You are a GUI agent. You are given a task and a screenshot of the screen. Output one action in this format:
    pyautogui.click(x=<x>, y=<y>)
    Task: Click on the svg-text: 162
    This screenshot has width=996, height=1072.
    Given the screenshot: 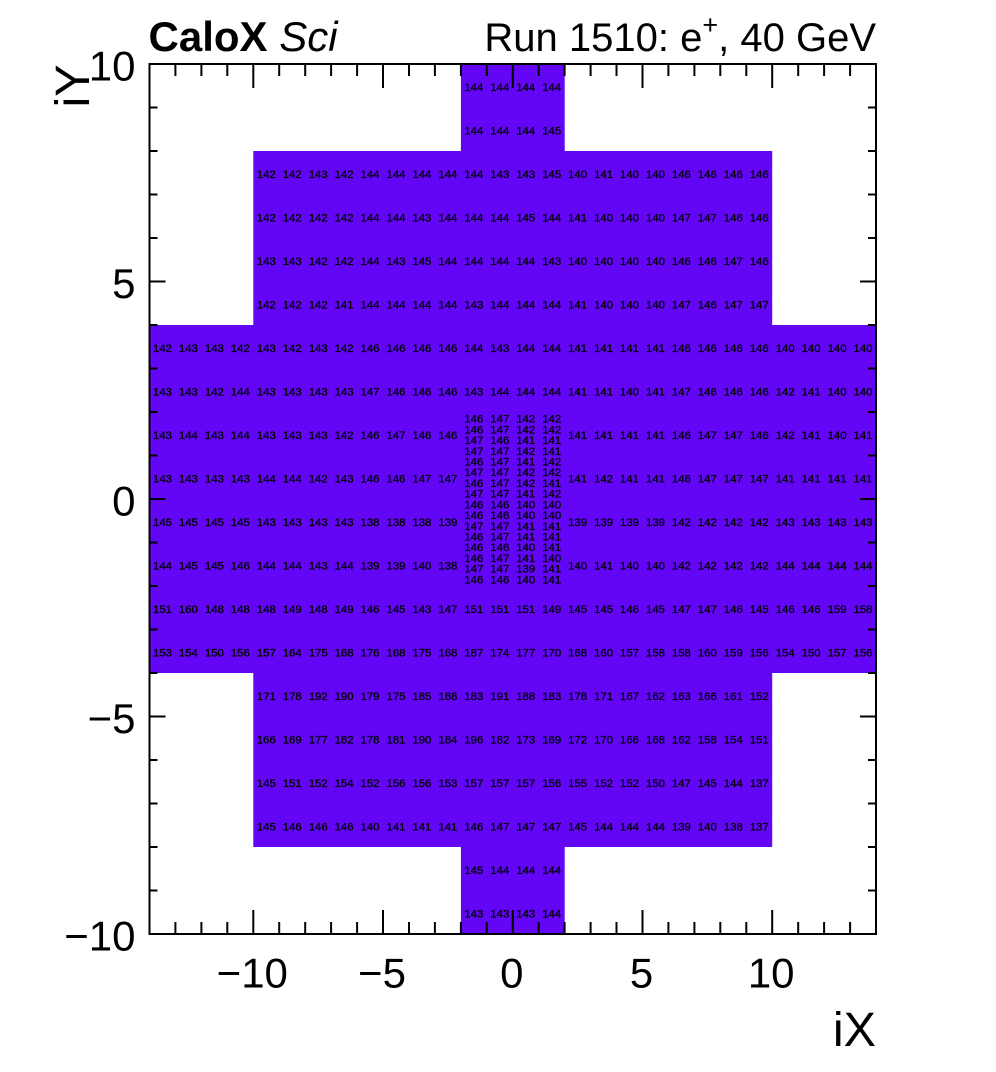 What is the action you would take?
    pyautogui.click(x=681, y=741)
    